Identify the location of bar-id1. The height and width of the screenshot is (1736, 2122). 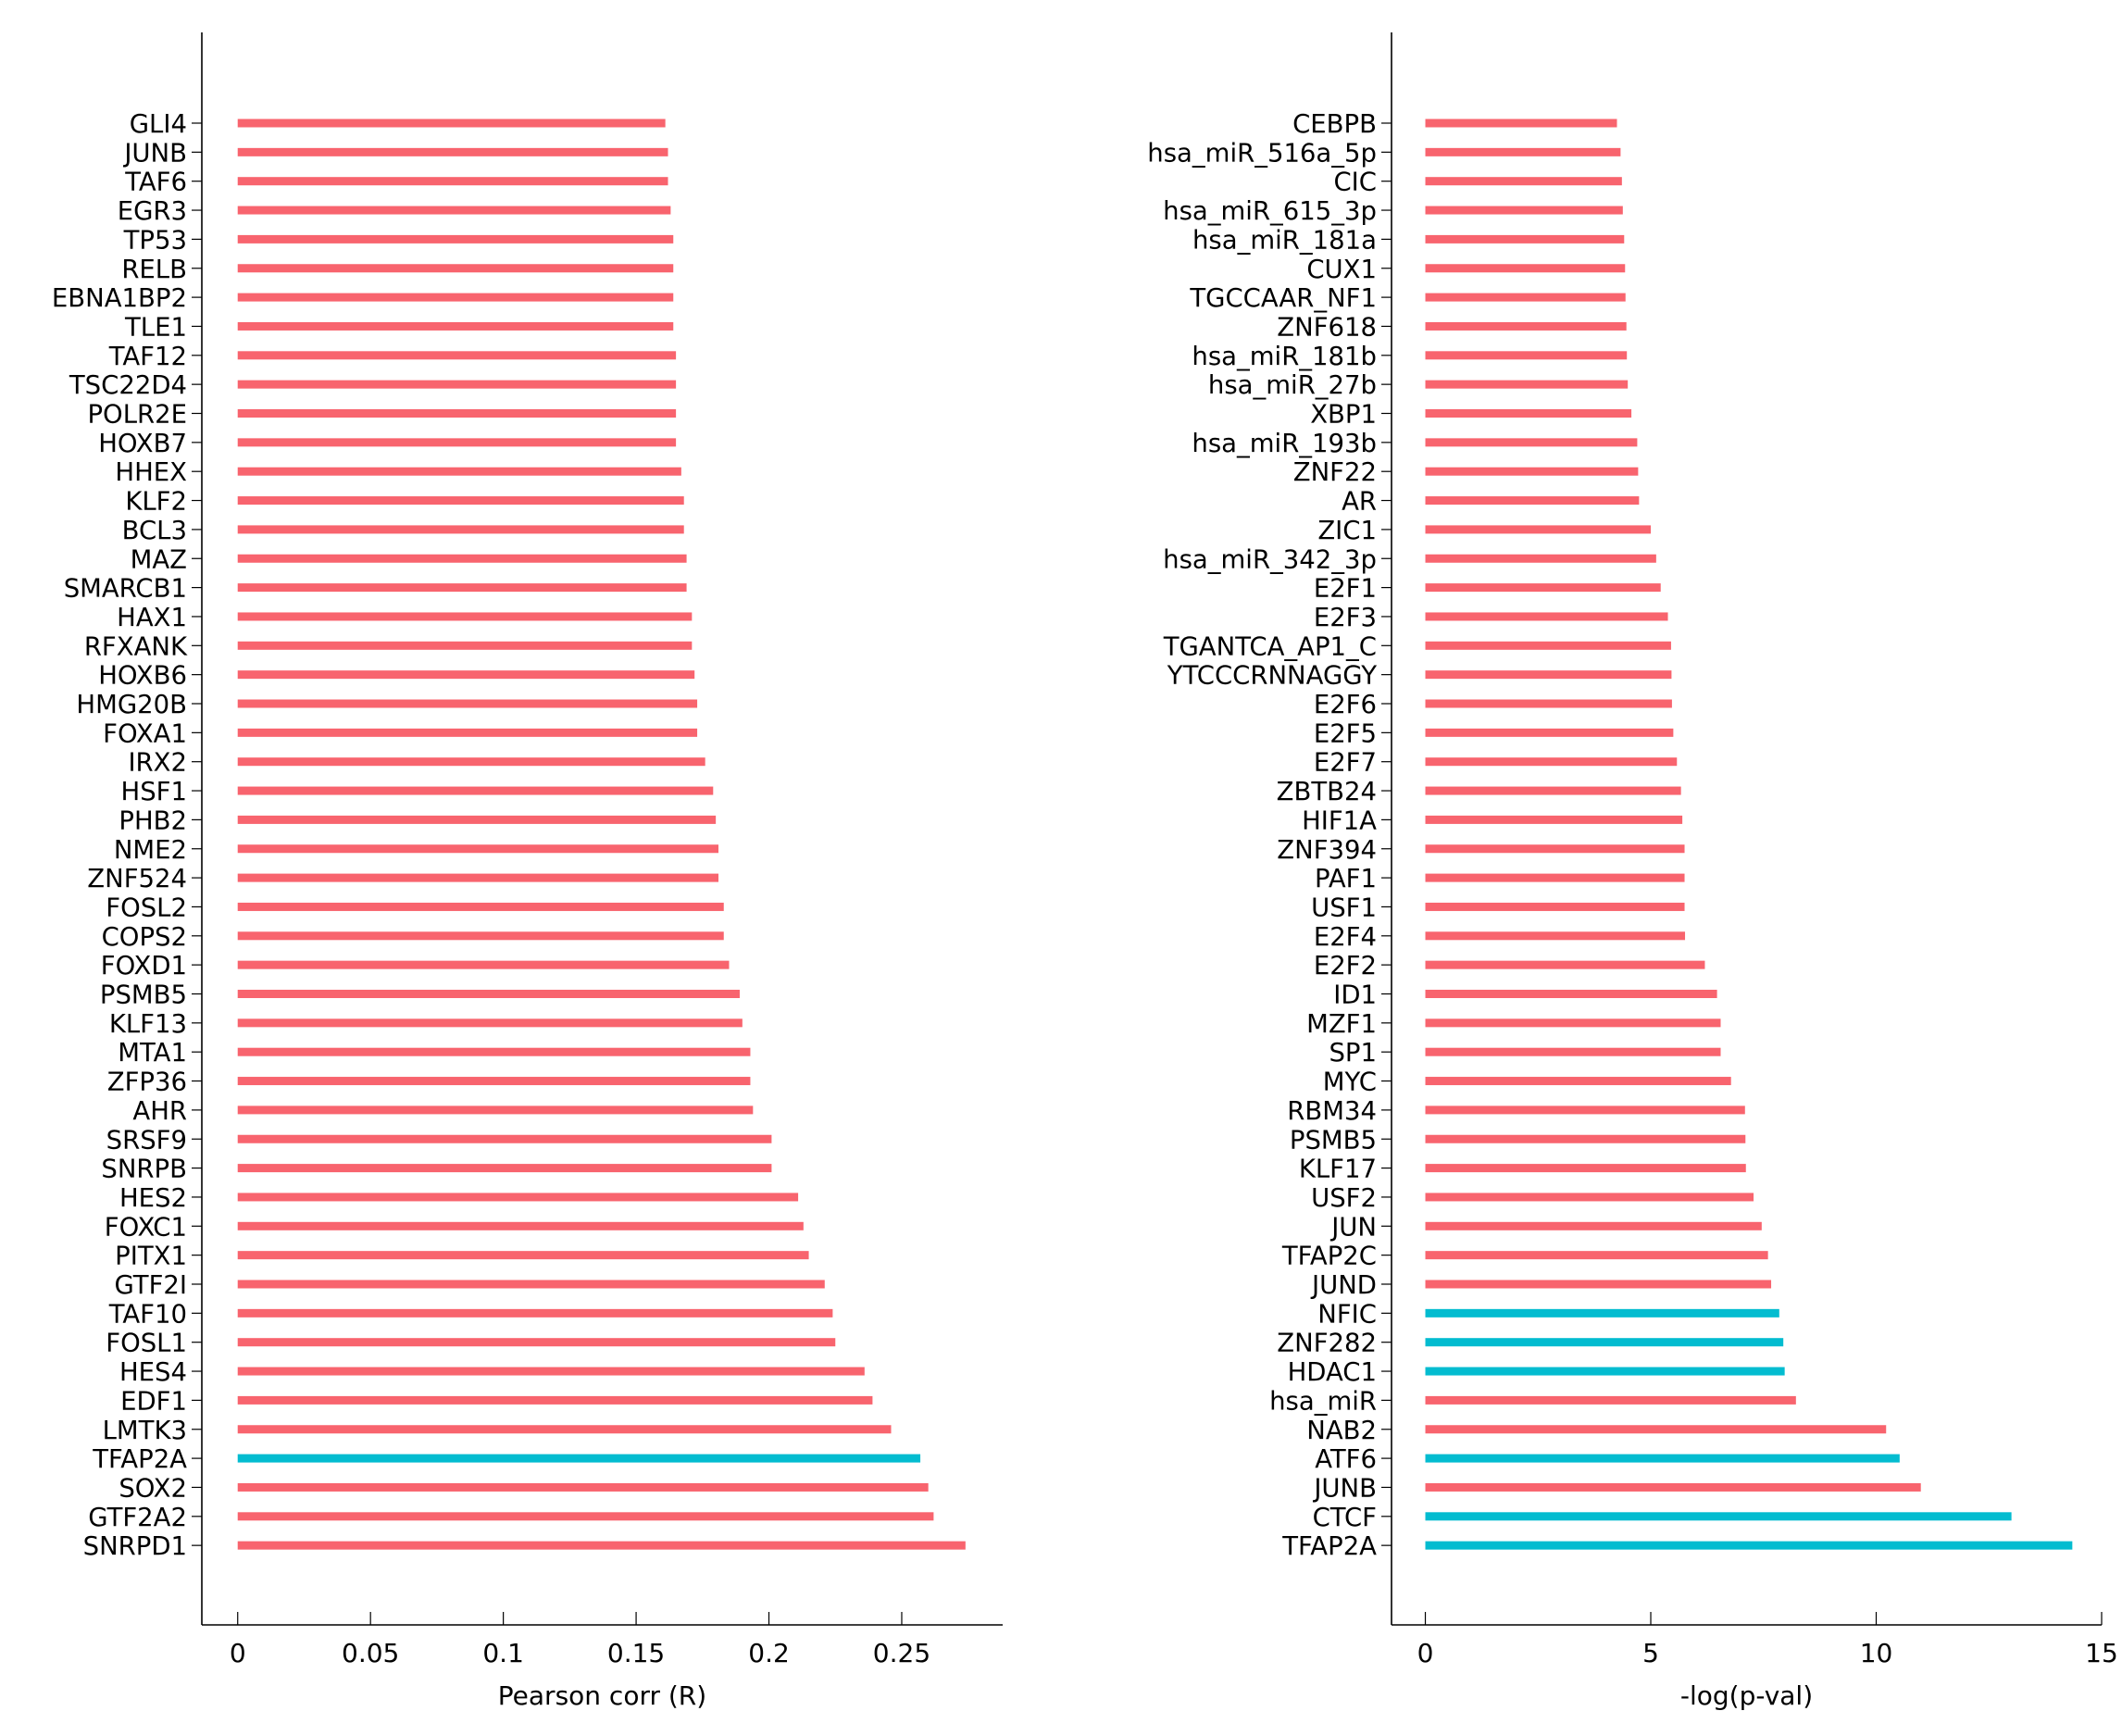
(1571, 994).